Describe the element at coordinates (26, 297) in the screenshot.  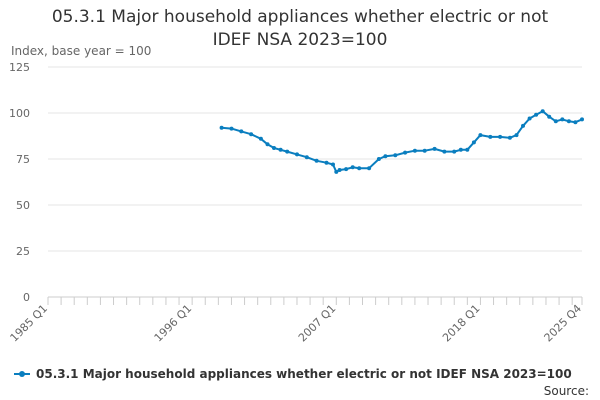
I see `y-tick-label: 0` at that location.